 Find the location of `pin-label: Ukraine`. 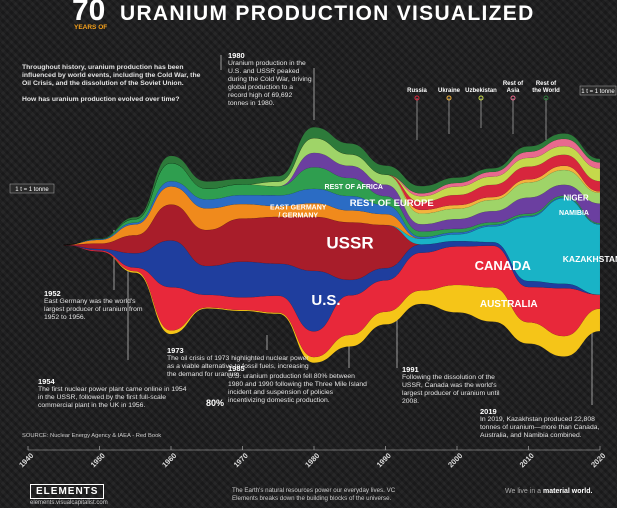

pin-label: Ukraine is located at coordinates (449, 91).